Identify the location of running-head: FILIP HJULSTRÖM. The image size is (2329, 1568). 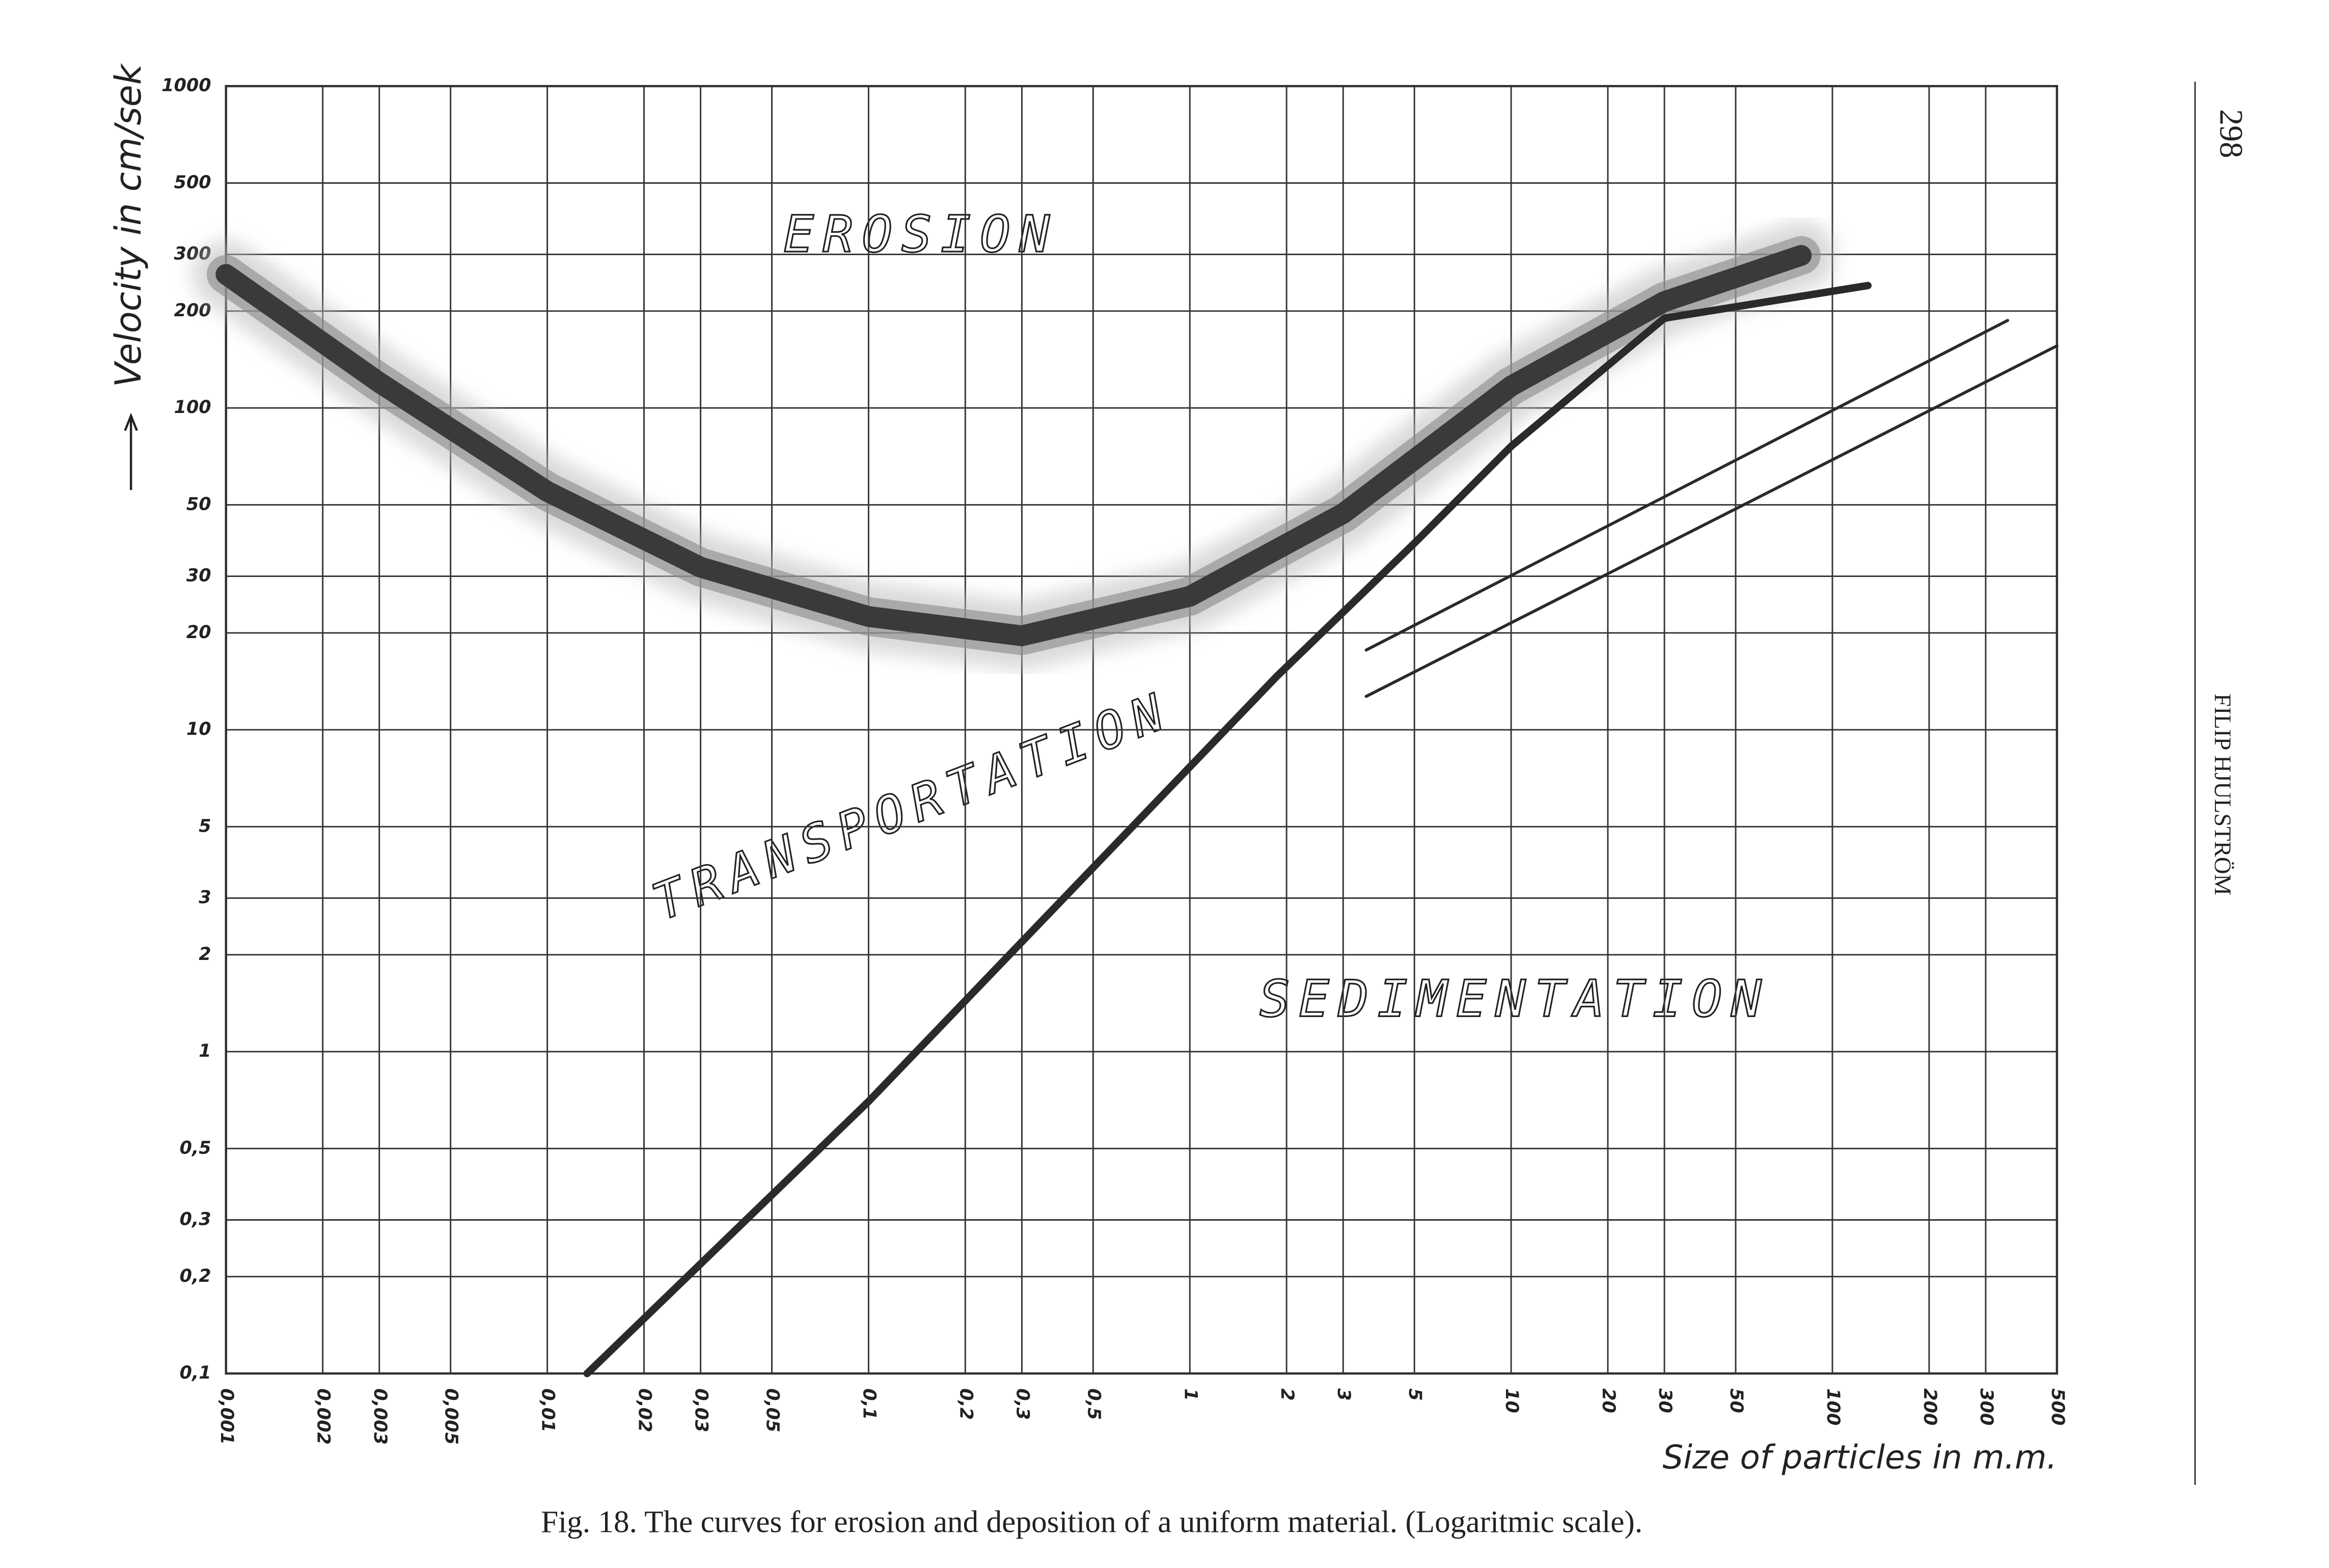
(2222, 794).